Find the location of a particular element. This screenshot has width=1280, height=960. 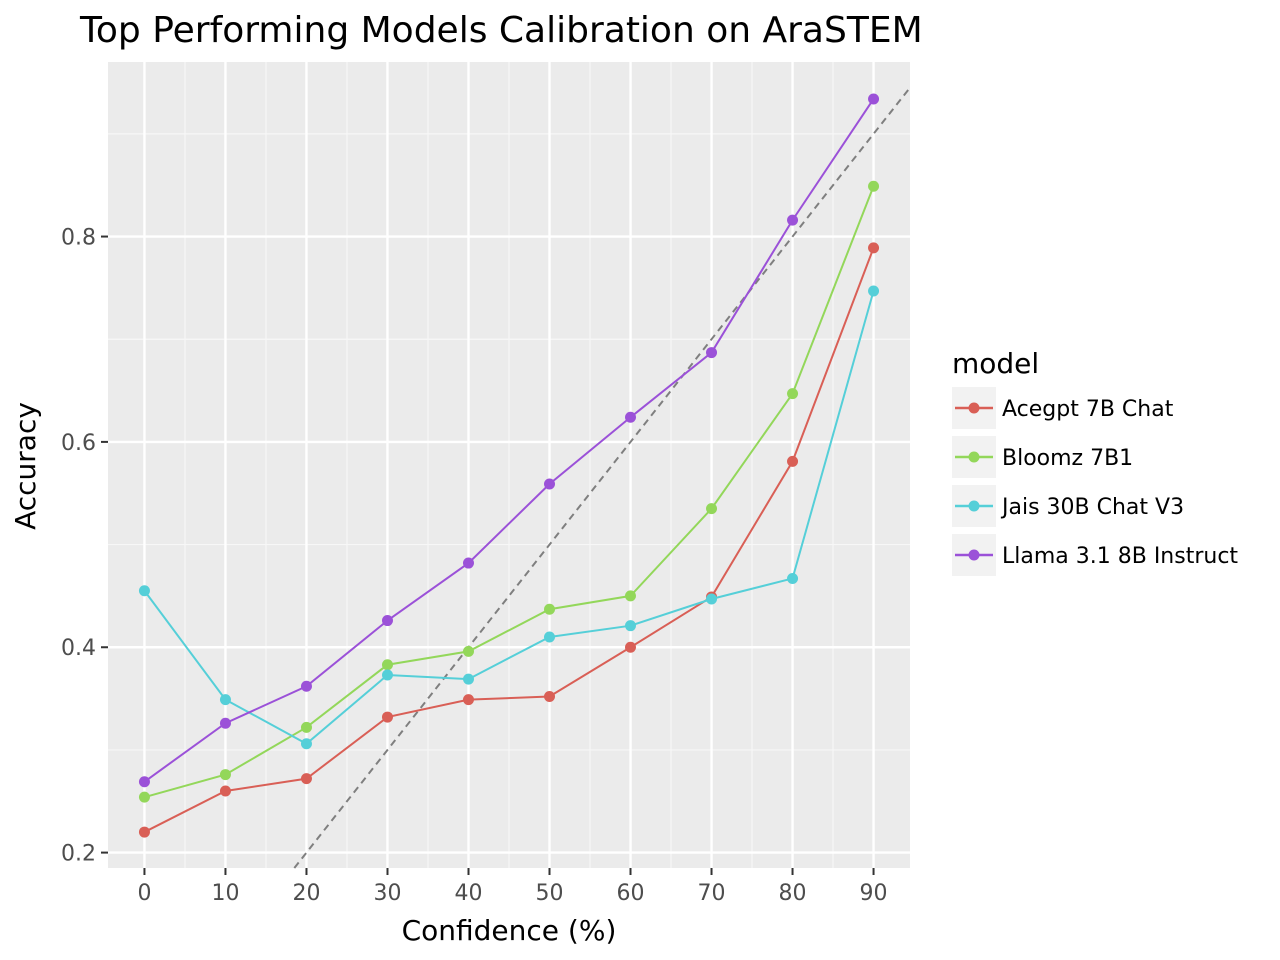

x-tick-label: 0 is located at coordinates (144, 893).